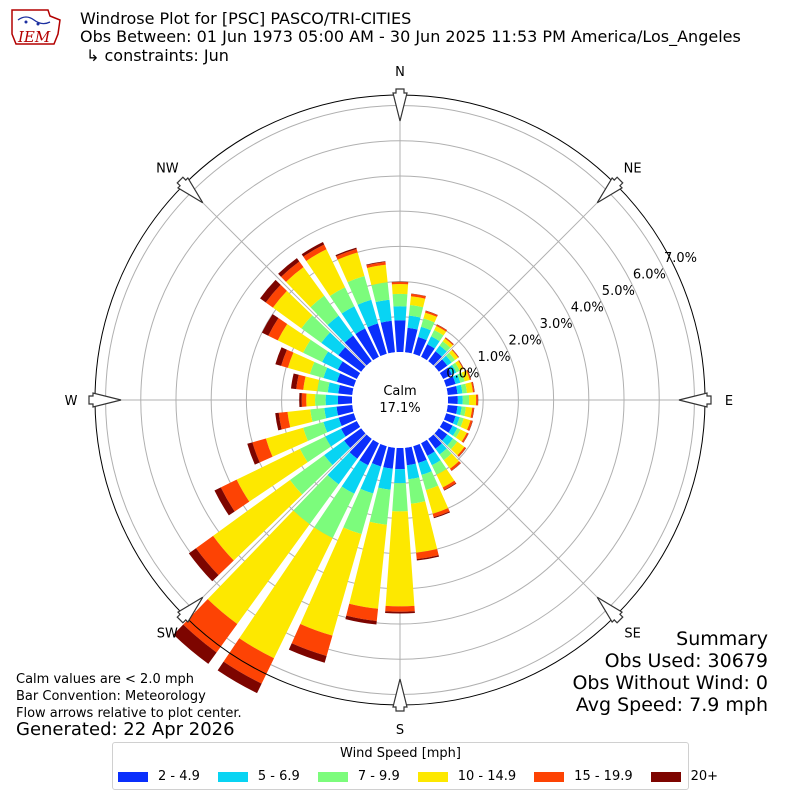  What do you see at coordinates (157, 55) in the screenshot?
I see `constraints: ↳ constraints: Jun` at bounding box center [157, 55].